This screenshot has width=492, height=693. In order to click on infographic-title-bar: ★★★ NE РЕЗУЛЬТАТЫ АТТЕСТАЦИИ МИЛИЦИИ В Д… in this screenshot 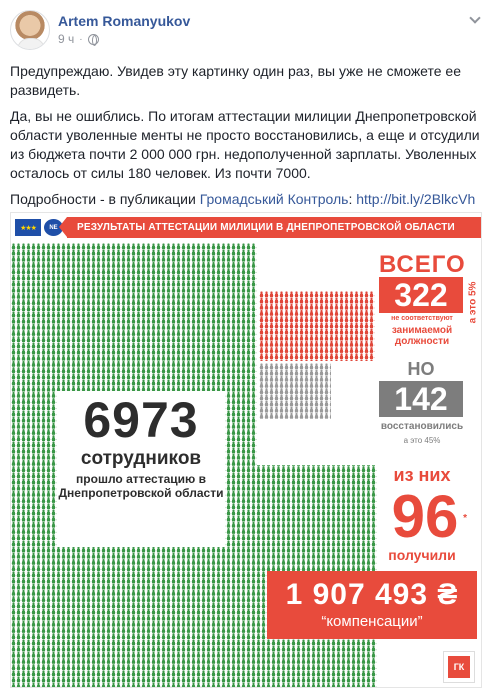, I will do `click(246, 227)`.